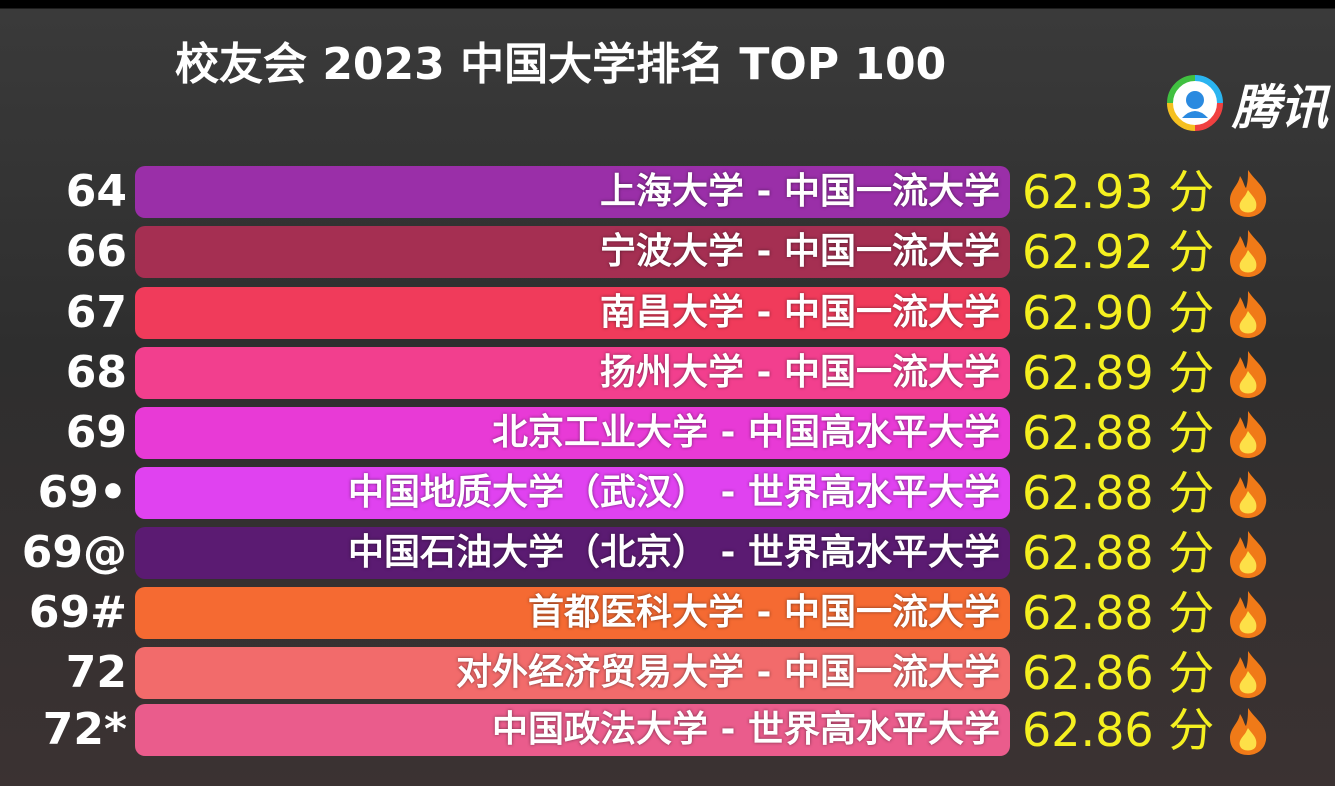 This screenshot has width=1335, height=786. What do you see at coordinates (84, 729) in the screenshot?
I see `rank: 72*` at bounding box center [84, 729].